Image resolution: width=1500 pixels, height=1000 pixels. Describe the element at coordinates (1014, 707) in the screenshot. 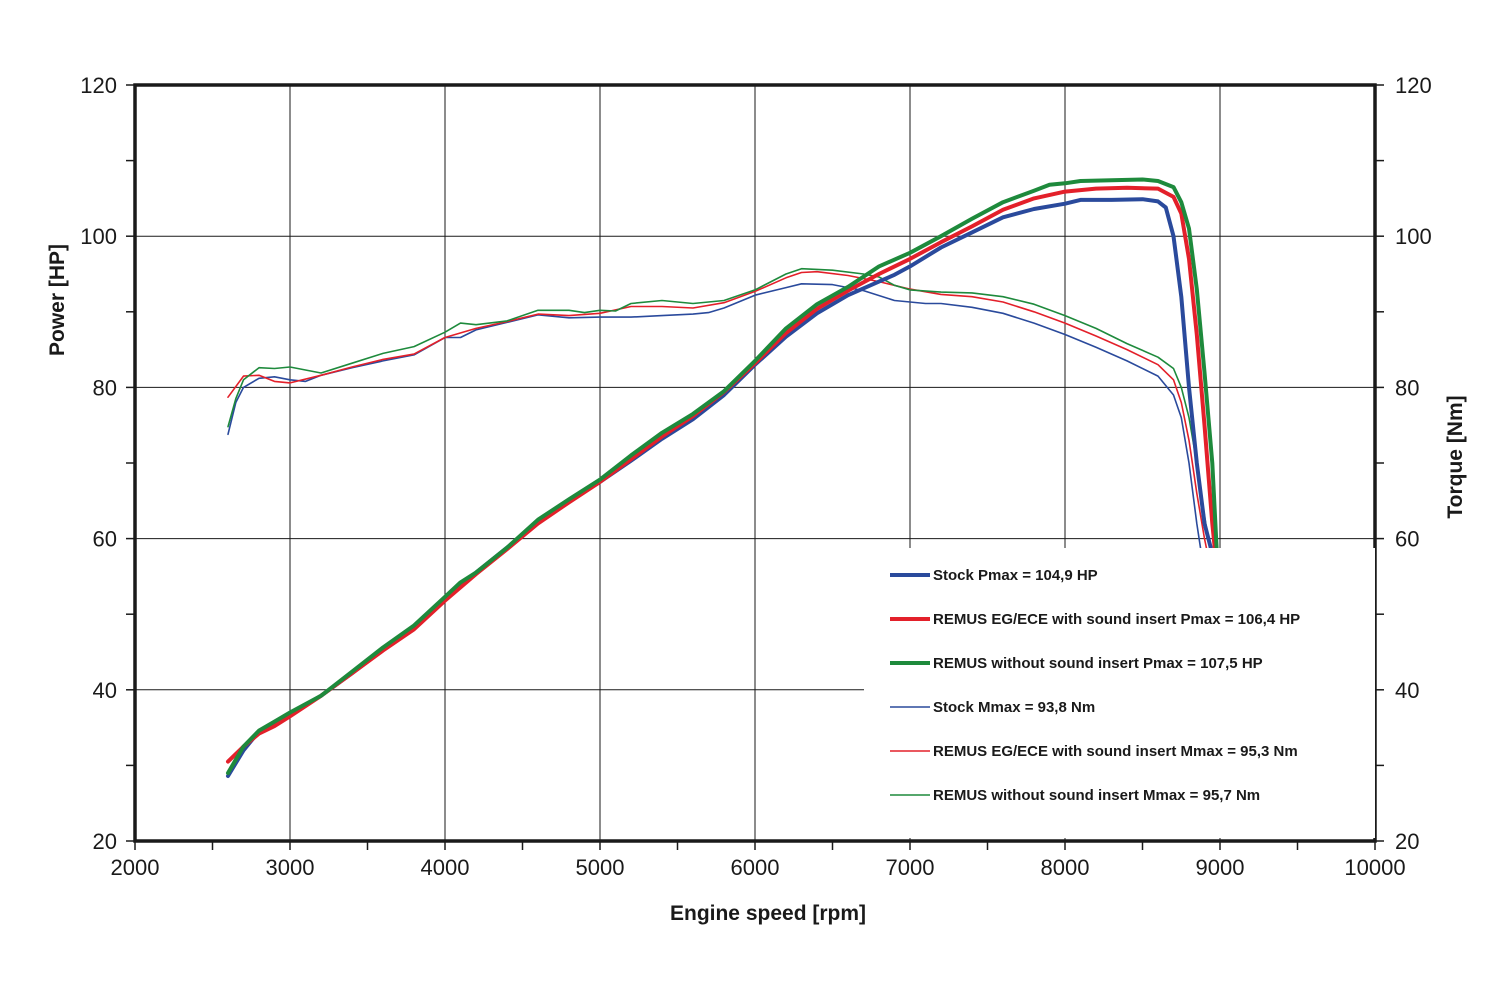

I see `legend-label-3: Stock Mmax = 93,8 Nm` at that location.